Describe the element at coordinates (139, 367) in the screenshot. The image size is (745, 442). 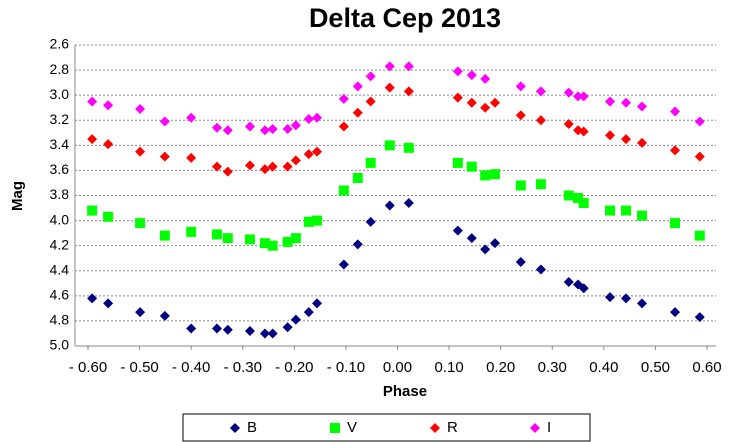
I see `x-tick-label: - 0.50` at that location.